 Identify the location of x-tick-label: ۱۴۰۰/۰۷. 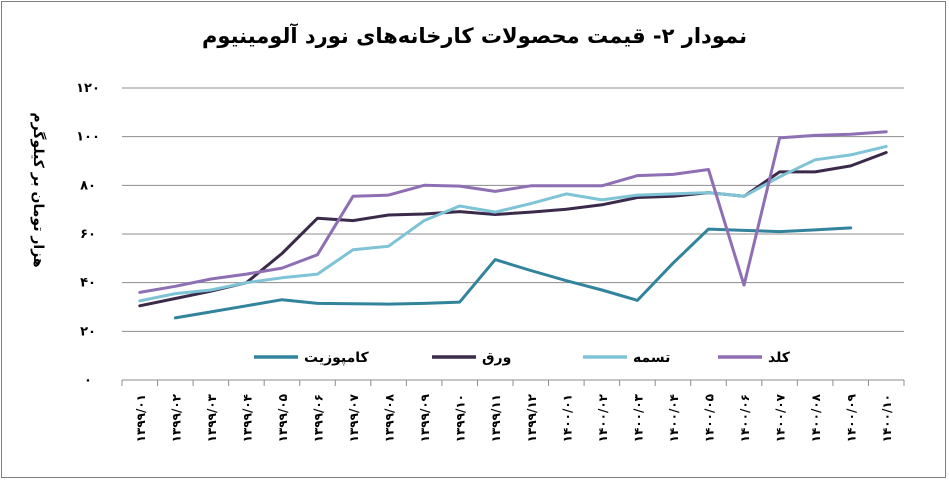
(781, 417).